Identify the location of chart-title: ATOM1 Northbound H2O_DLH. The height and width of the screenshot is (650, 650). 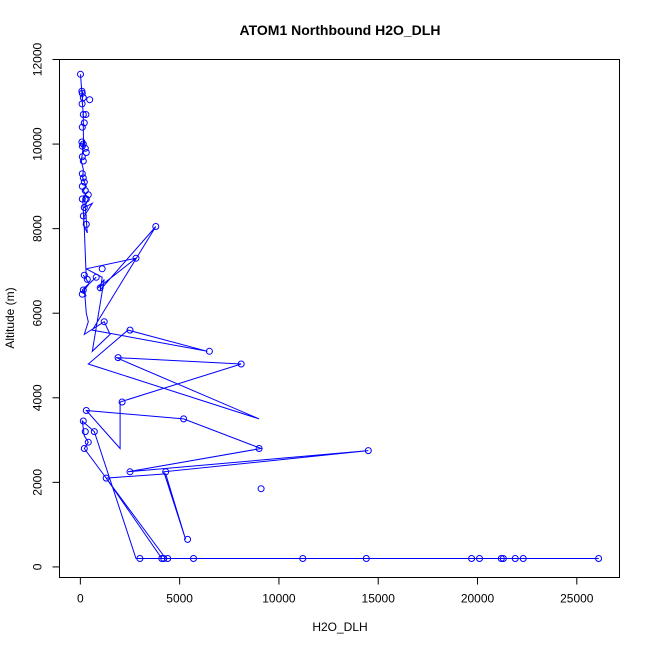
(340, 30).